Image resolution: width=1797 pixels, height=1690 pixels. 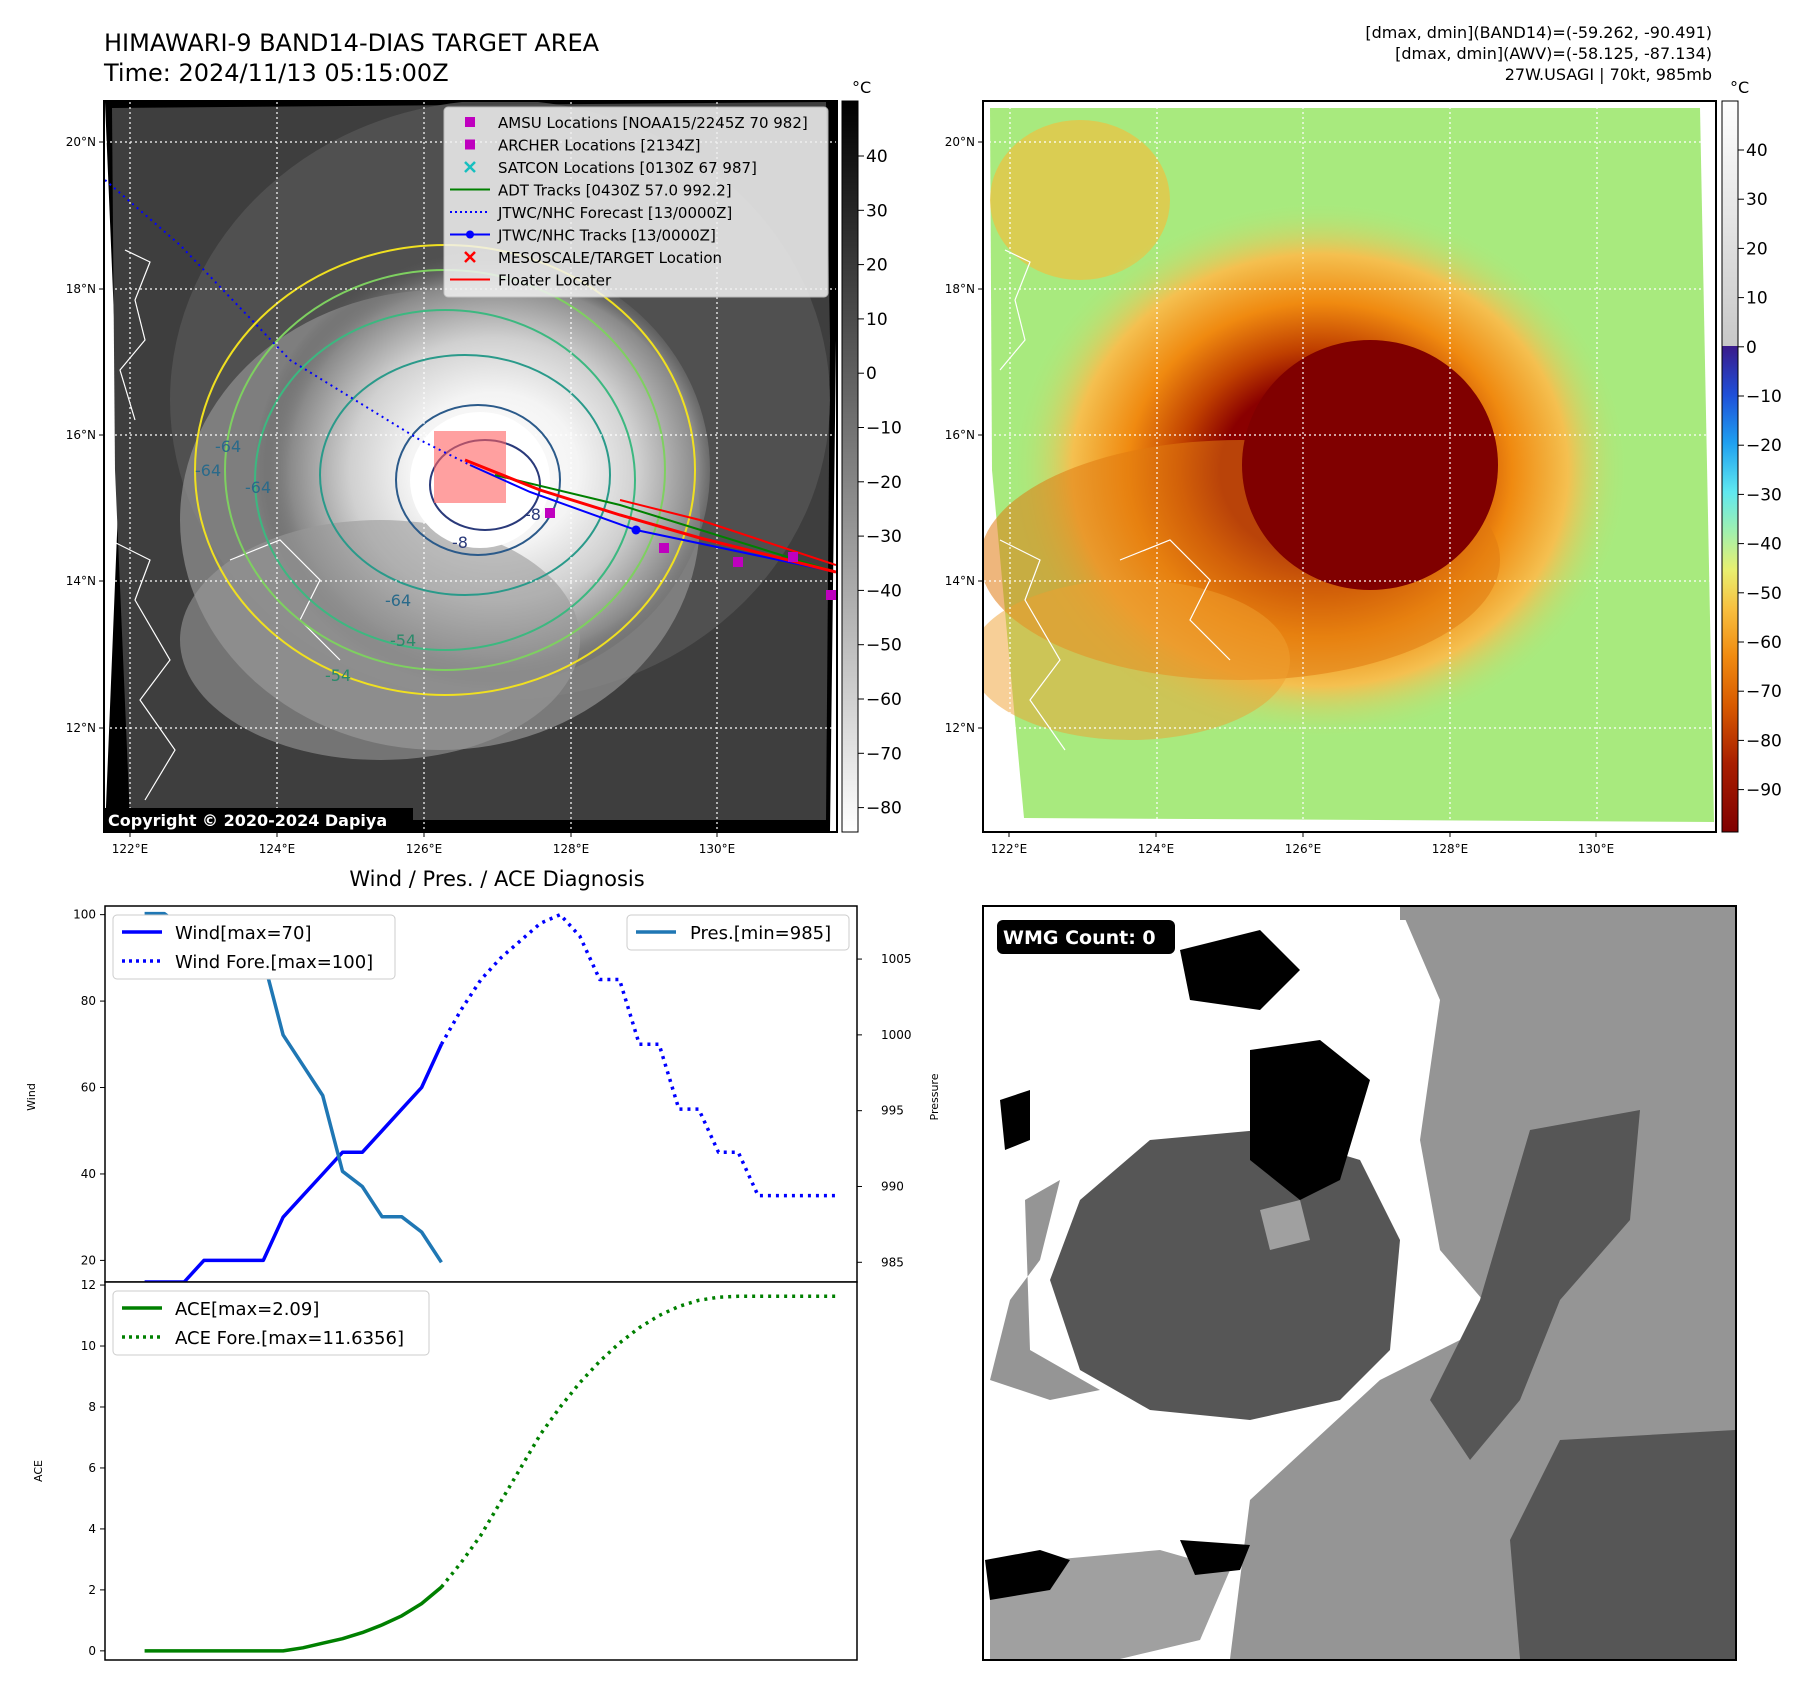 What do you see at coordinates (960, 435) in the screenshot?
I see `lat-tick-label: 16°N` at bounding box center [960, 435].